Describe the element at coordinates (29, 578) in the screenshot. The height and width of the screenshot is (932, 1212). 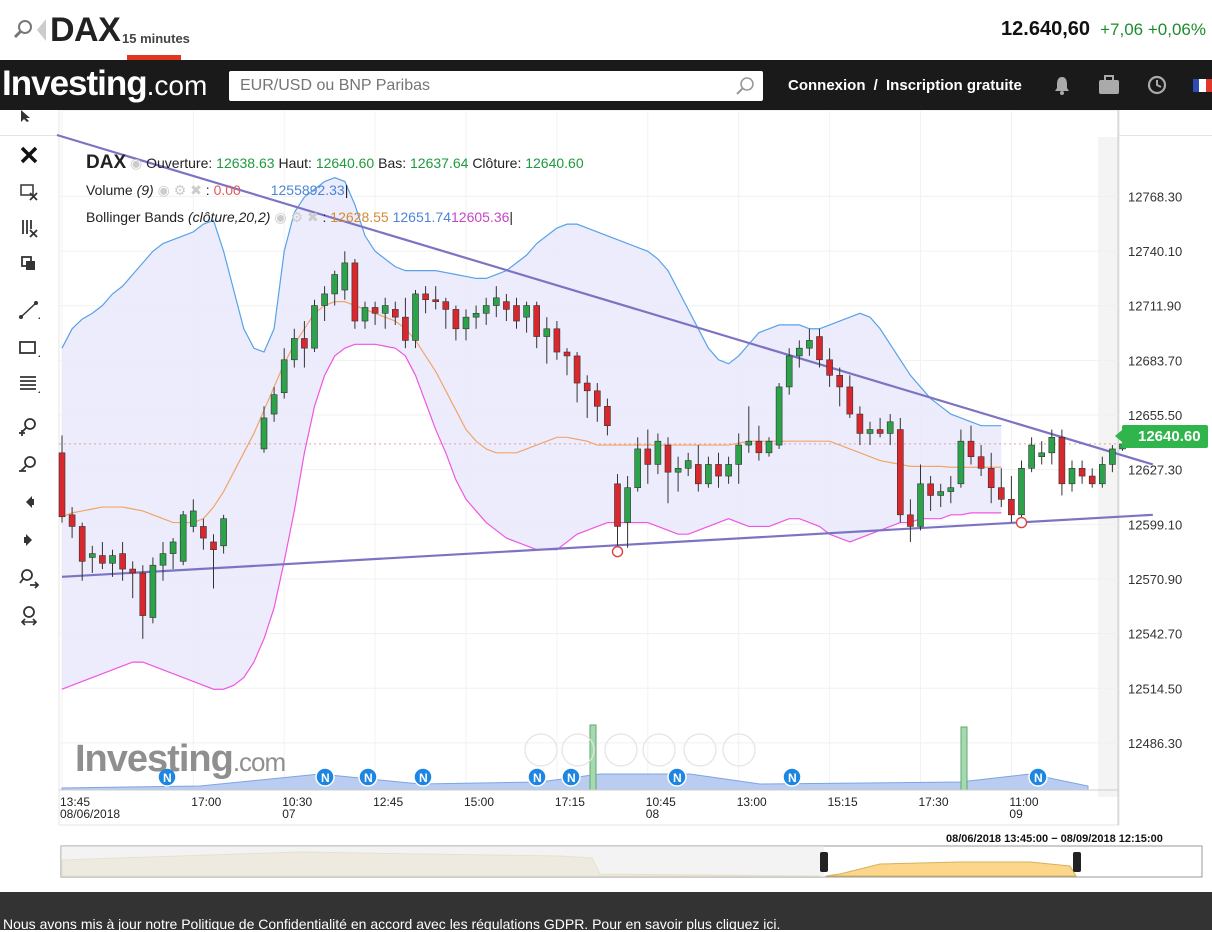
I see `zoom-fit-icon` at that location.